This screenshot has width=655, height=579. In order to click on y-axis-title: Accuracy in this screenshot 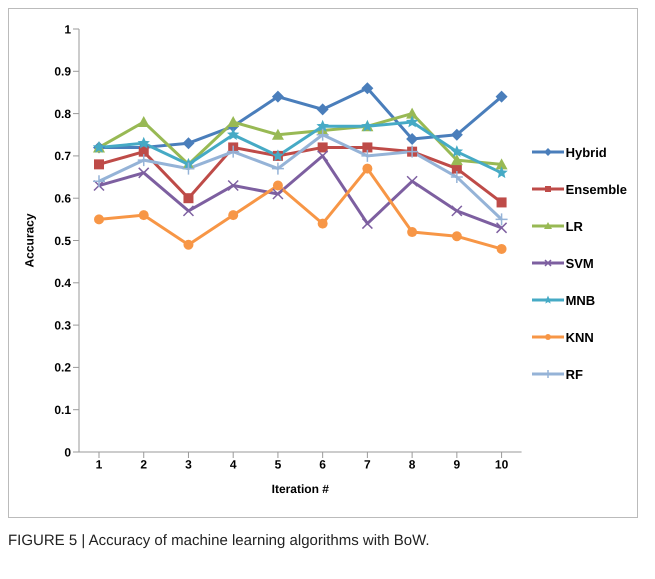, I will do `click(29, 240)`.